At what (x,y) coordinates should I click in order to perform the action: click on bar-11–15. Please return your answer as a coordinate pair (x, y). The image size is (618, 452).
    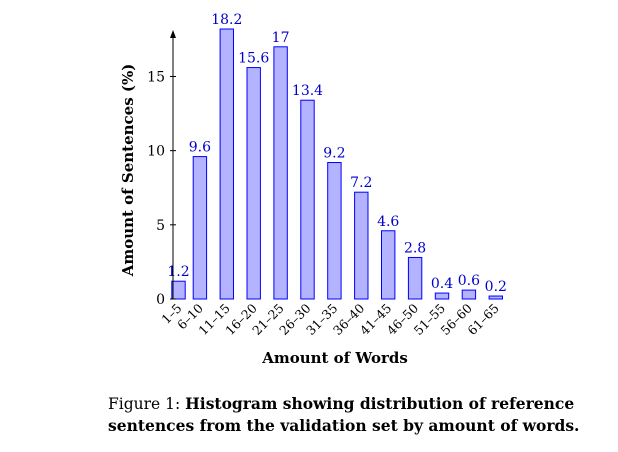
    Looking at the image, I should click on (227, 164).